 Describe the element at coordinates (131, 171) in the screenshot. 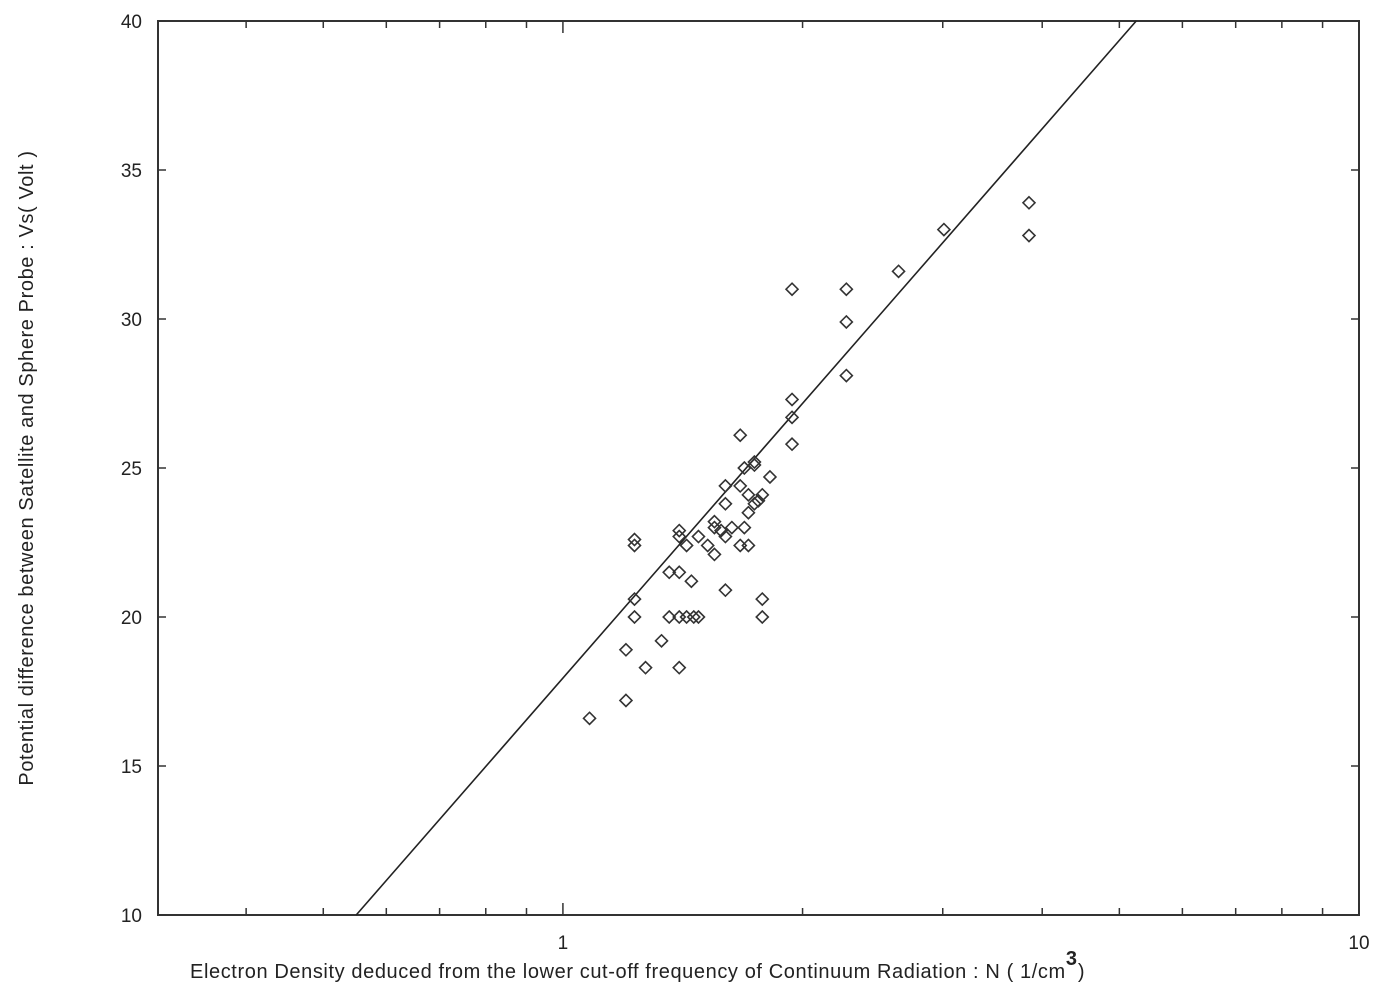

I see `y-tick-label: 35` at that location.